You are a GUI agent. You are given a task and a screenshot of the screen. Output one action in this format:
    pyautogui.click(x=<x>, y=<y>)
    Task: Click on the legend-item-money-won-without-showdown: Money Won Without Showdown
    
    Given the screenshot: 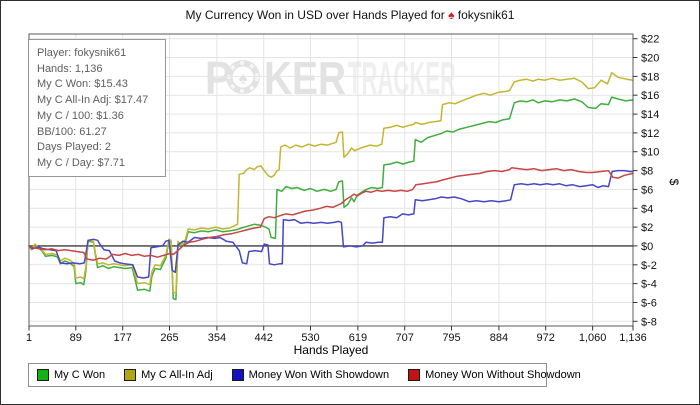 What is the action you would take?
    pyautogui.click(x=494, y=375)
    